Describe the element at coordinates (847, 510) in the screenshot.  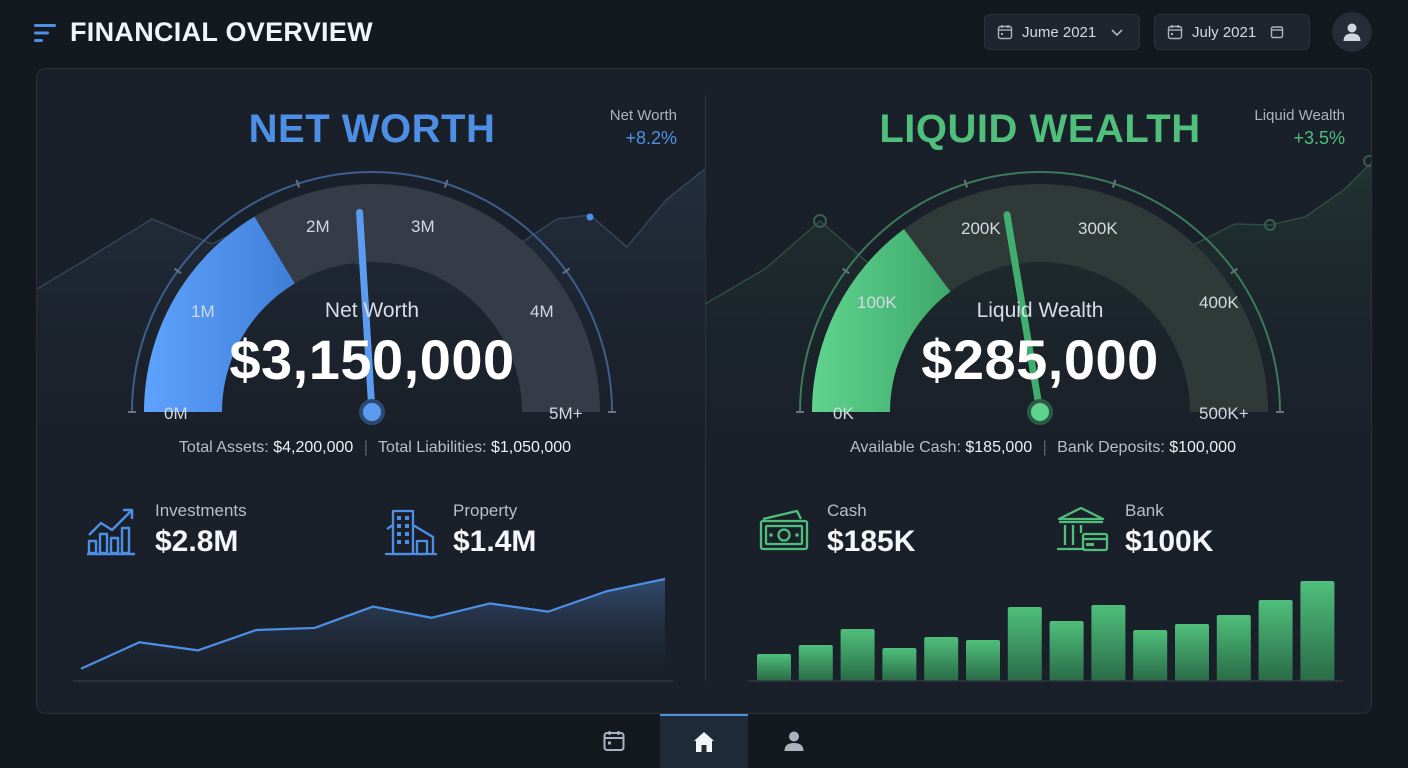
I see `cash-stat-label: Cash` at that location.